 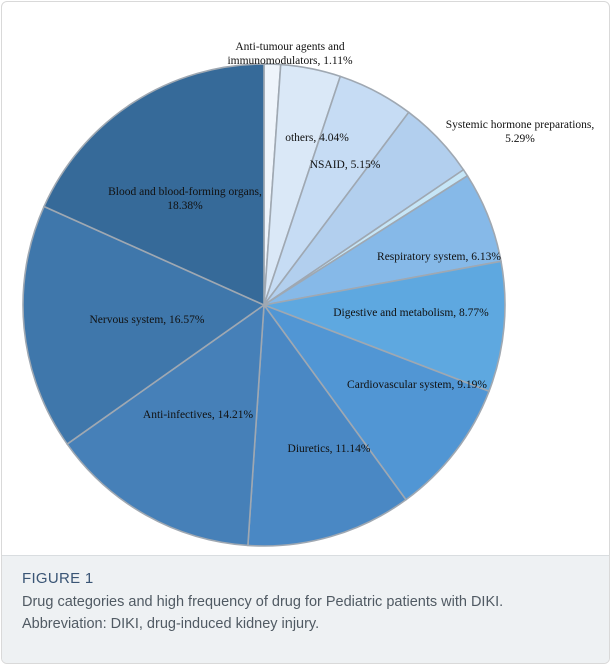 What do you see at coordinates (185, 199) in the screenshot?
I see `slice-label: Blood and blood-forming organs, 18.38%` at bounding box center [185, 199].